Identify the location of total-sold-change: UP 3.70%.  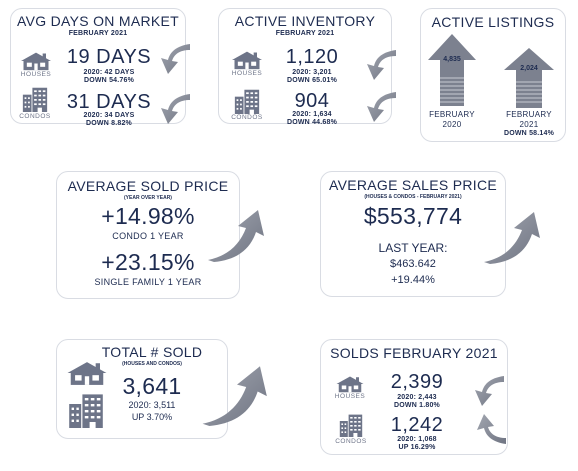
(152, 417).